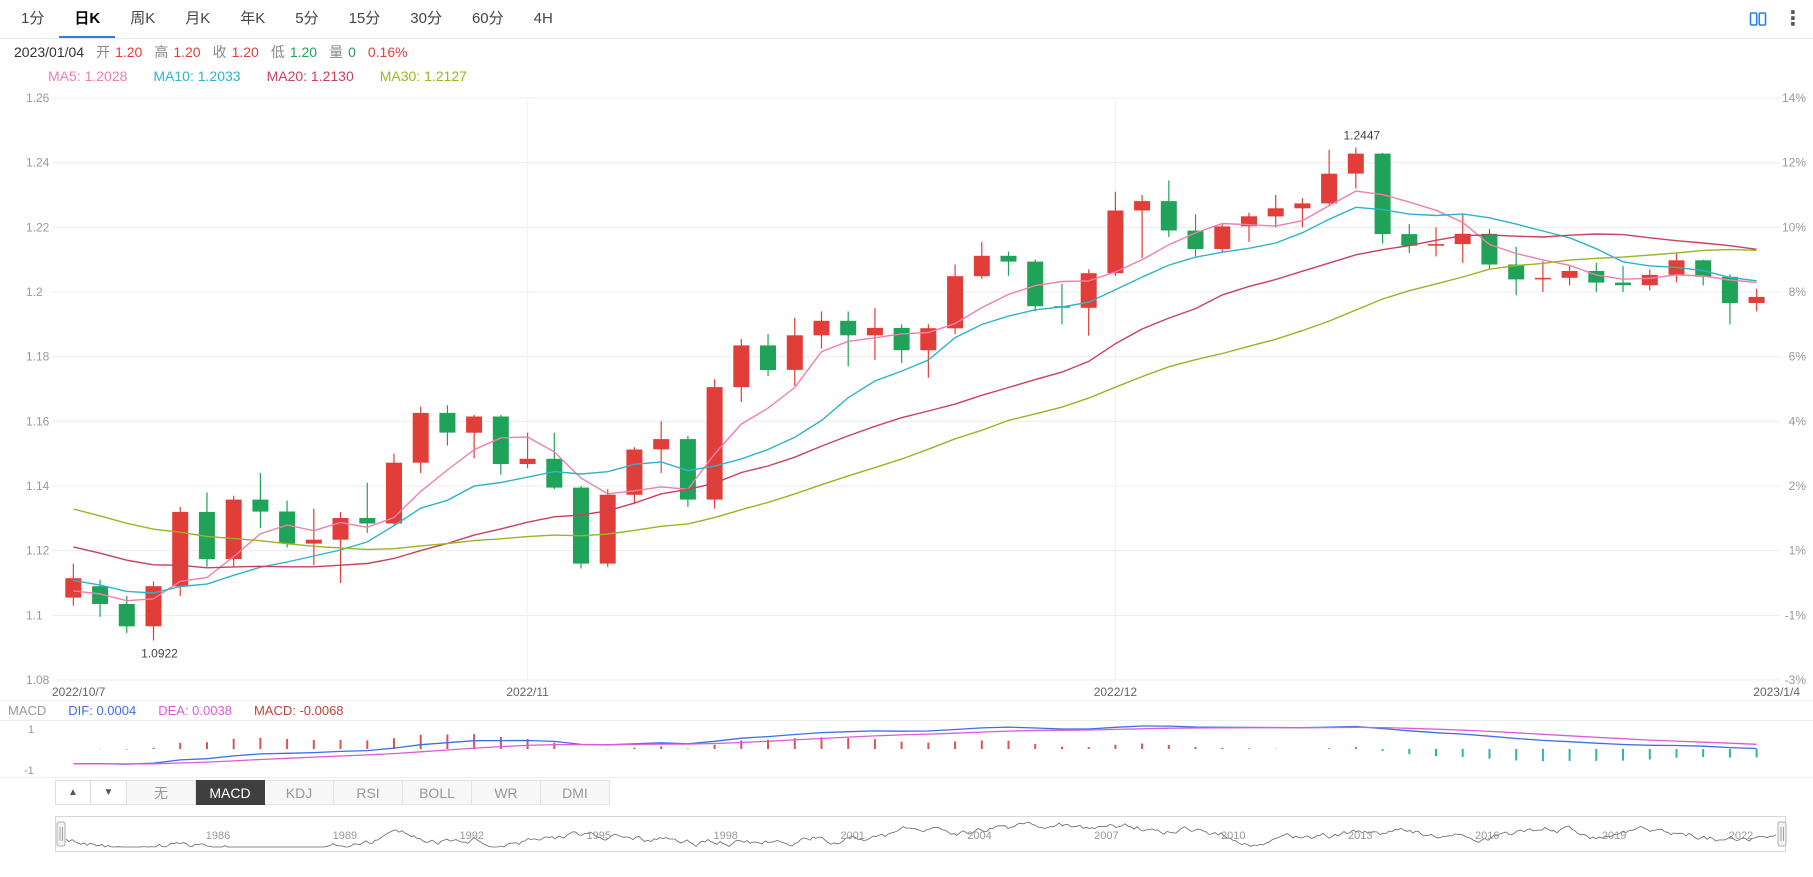 Image resolution: width=1813 pixels, height=877 pixels. I want to click on navigator-year-label: 1992, so click(472, 836).